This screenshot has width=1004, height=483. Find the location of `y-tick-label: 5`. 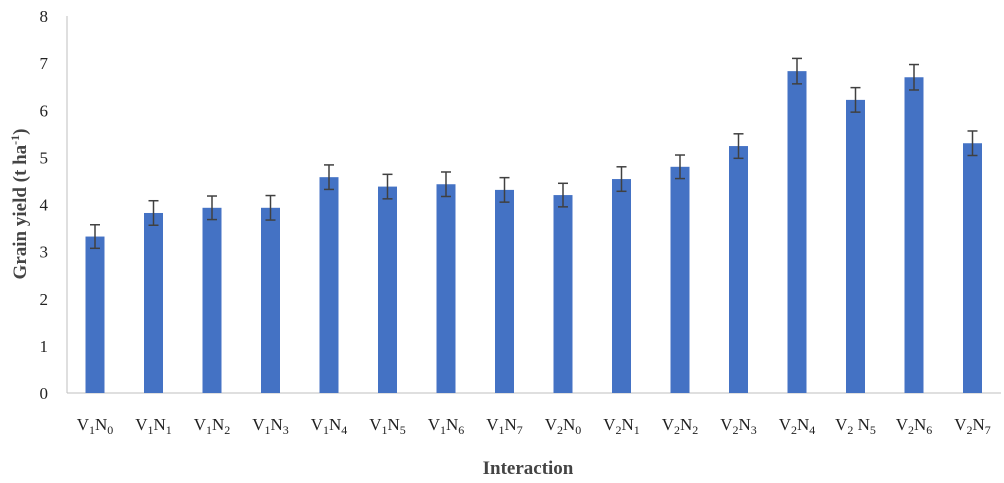

y-tick-label: 5 is located at coordinates (44, 157).